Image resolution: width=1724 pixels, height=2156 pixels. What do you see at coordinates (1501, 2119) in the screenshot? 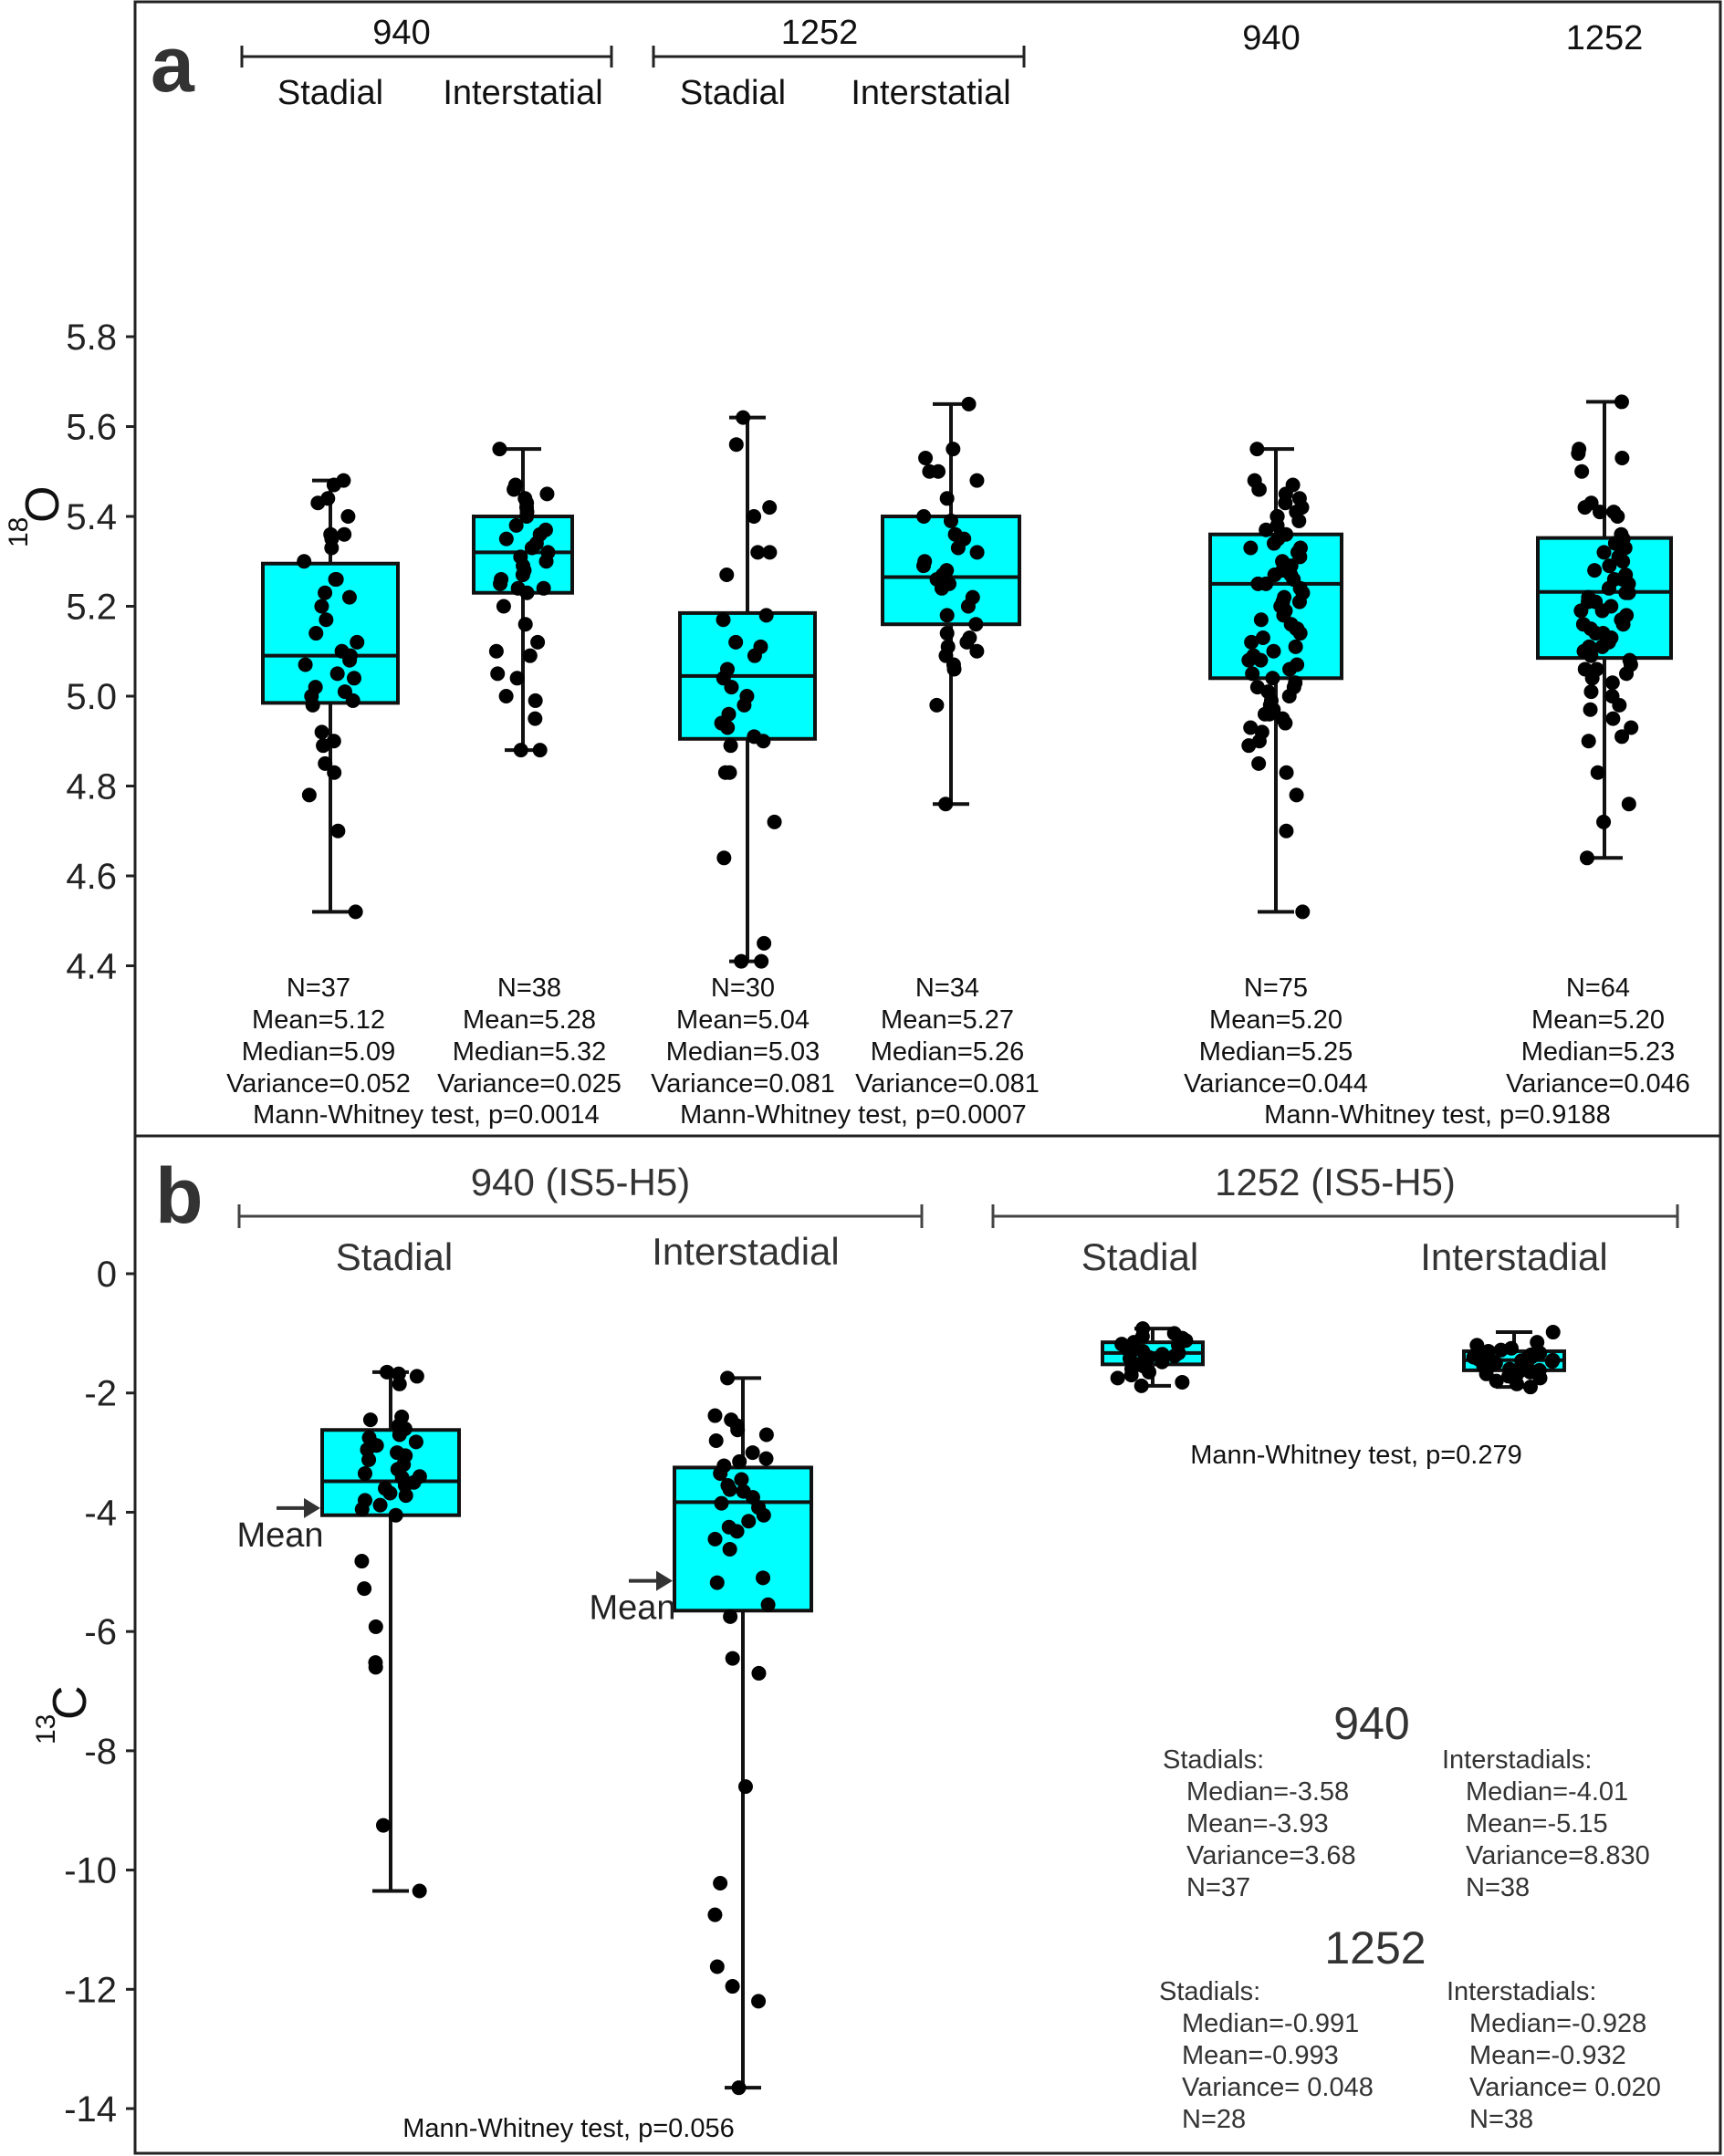
I see `summary-line: N=38` at bounding box center [1501, 2119].